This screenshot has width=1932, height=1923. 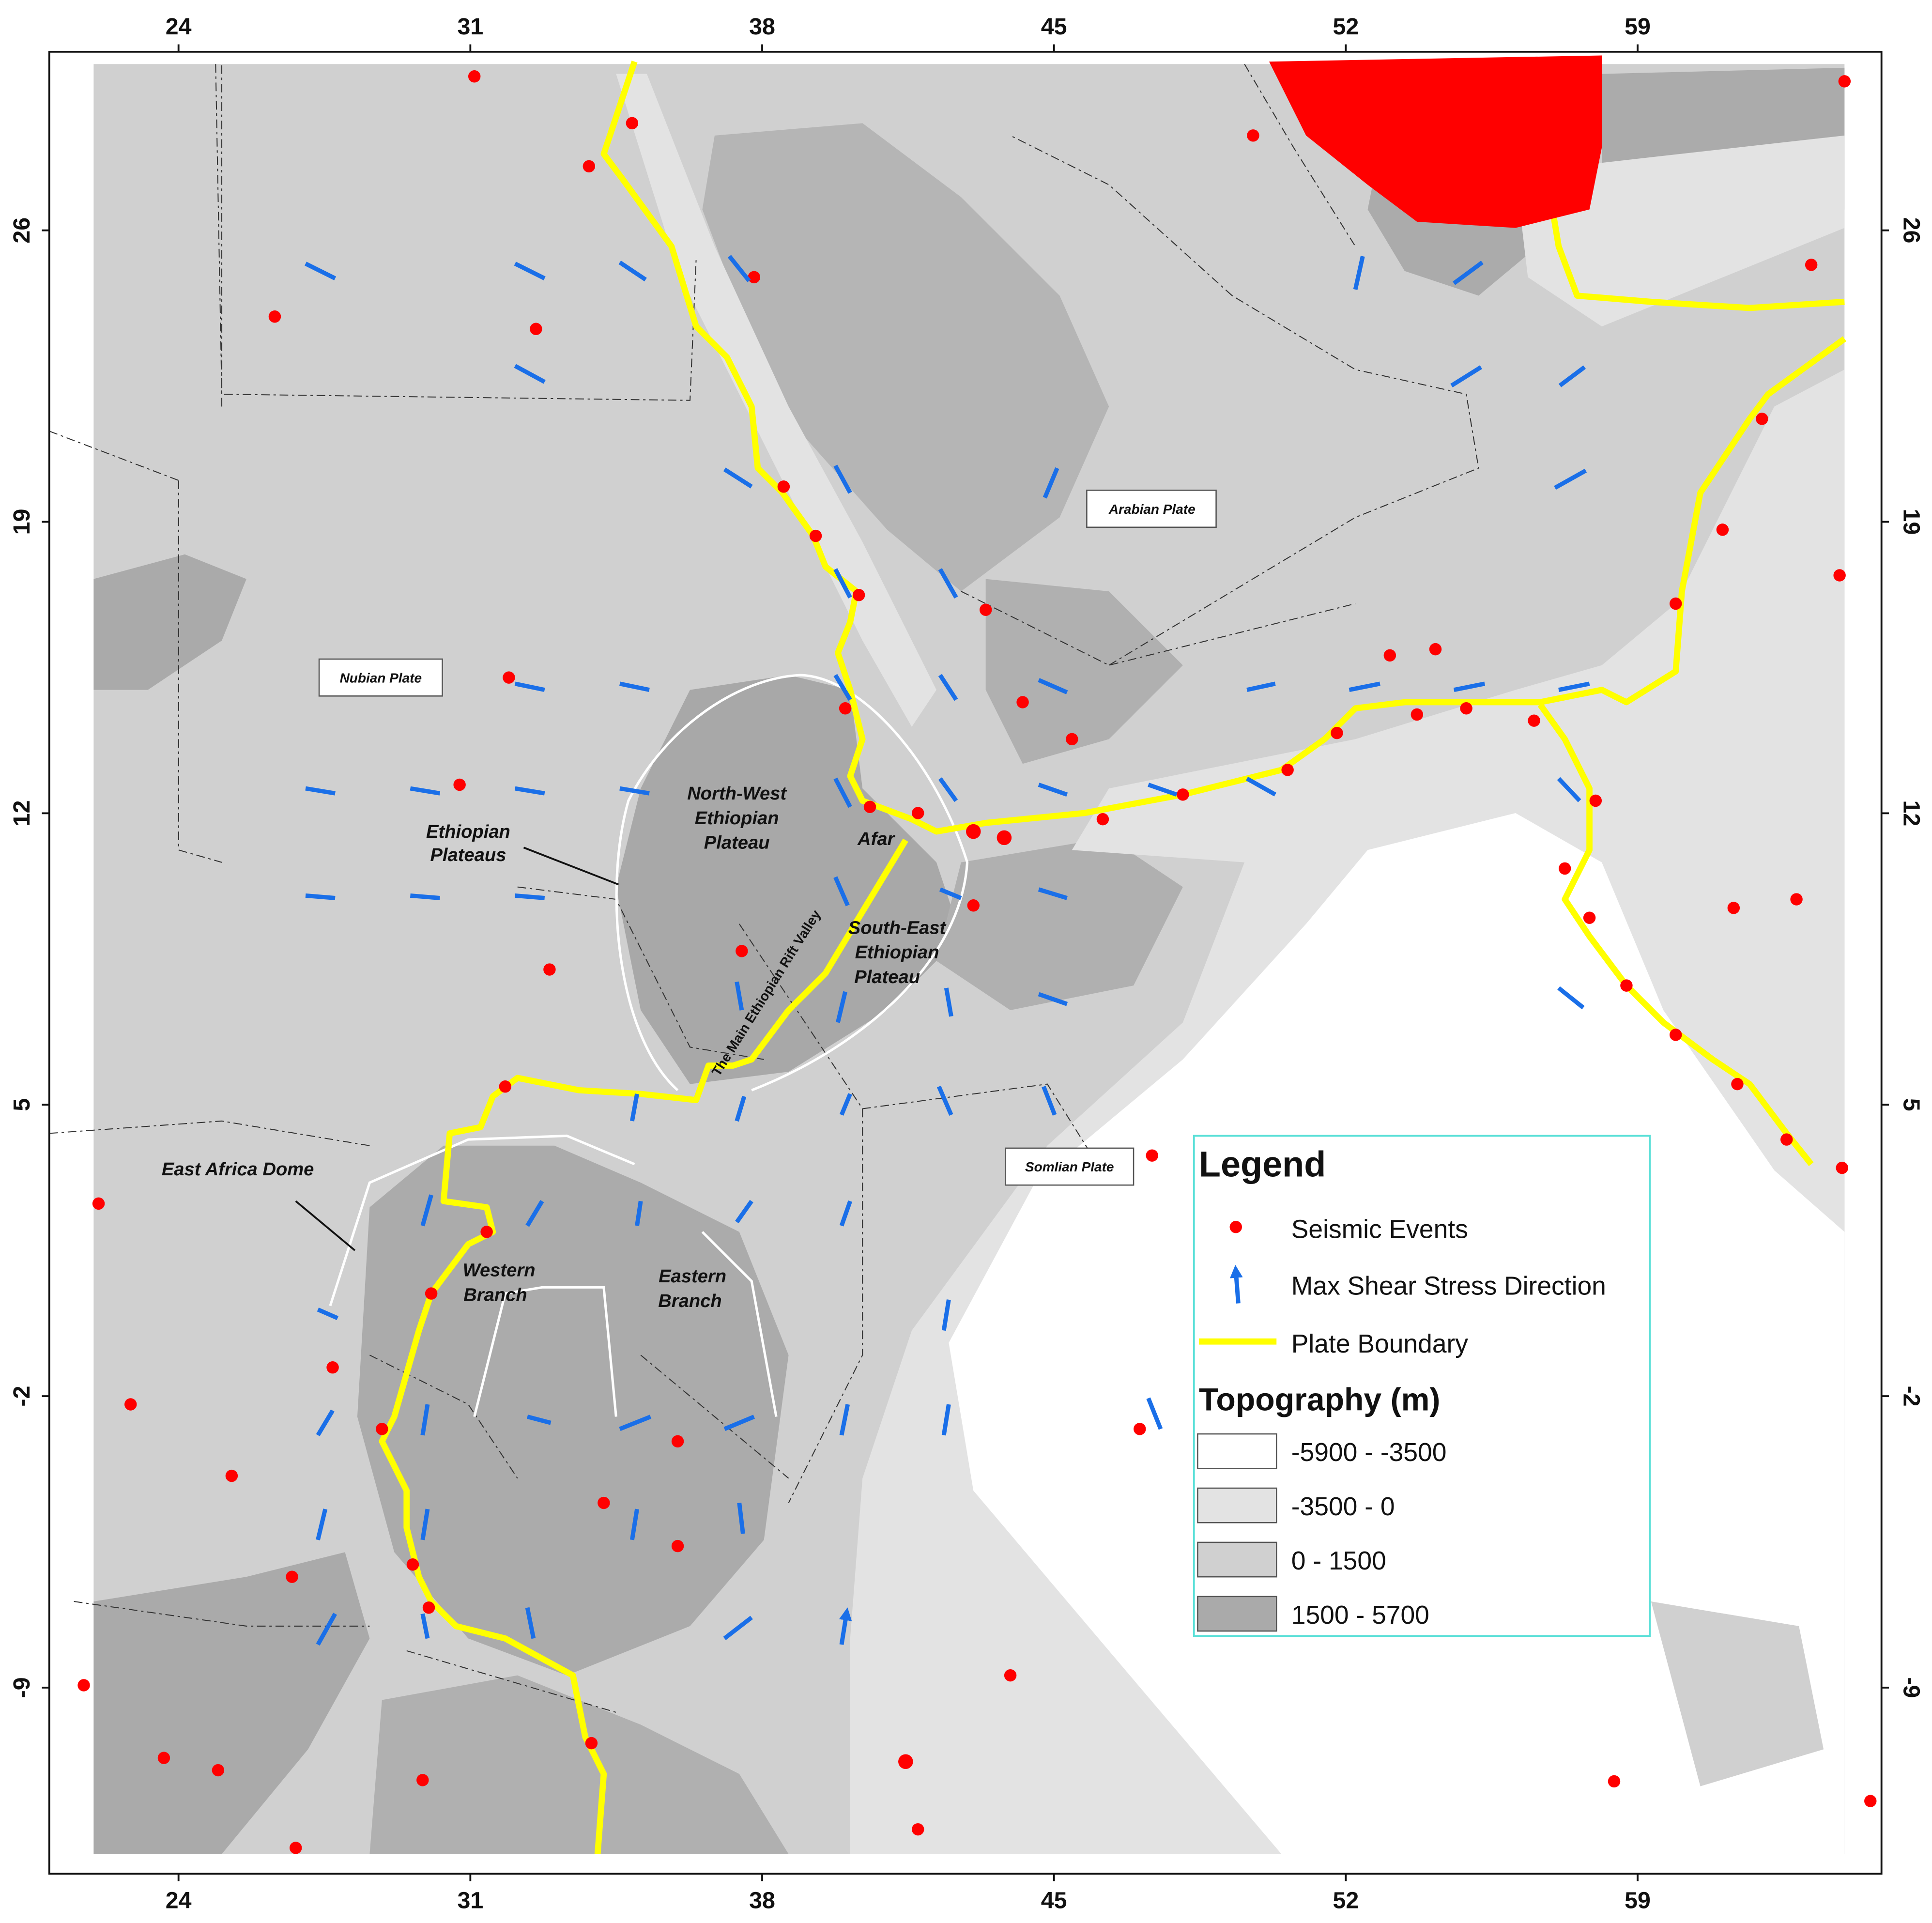 I want to click on legend-label: -5900 - -3500, so click(x=1369, y=1452).